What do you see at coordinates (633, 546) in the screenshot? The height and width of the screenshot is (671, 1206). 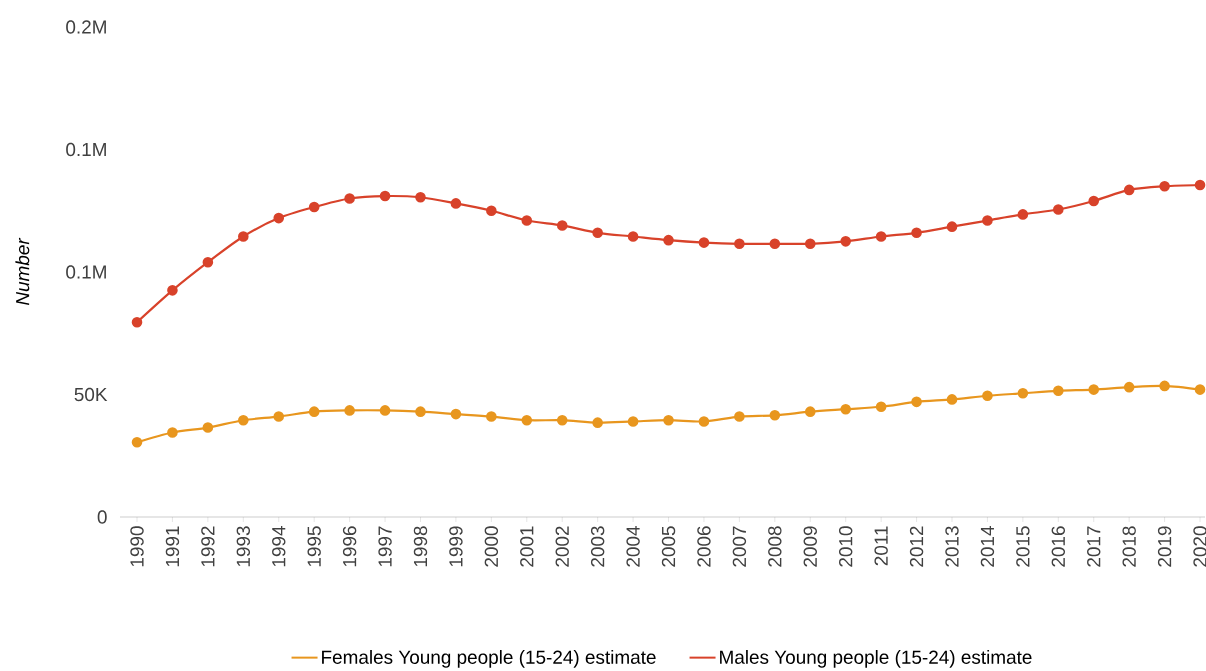 I see `x-tick-label: 2004` at bounding box center [633, 546].